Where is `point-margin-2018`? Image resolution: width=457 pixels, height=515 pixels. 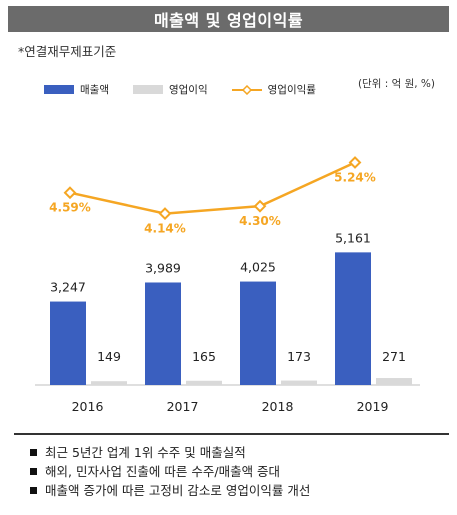 point-margin-2018 is located at coordinates (260, 206).